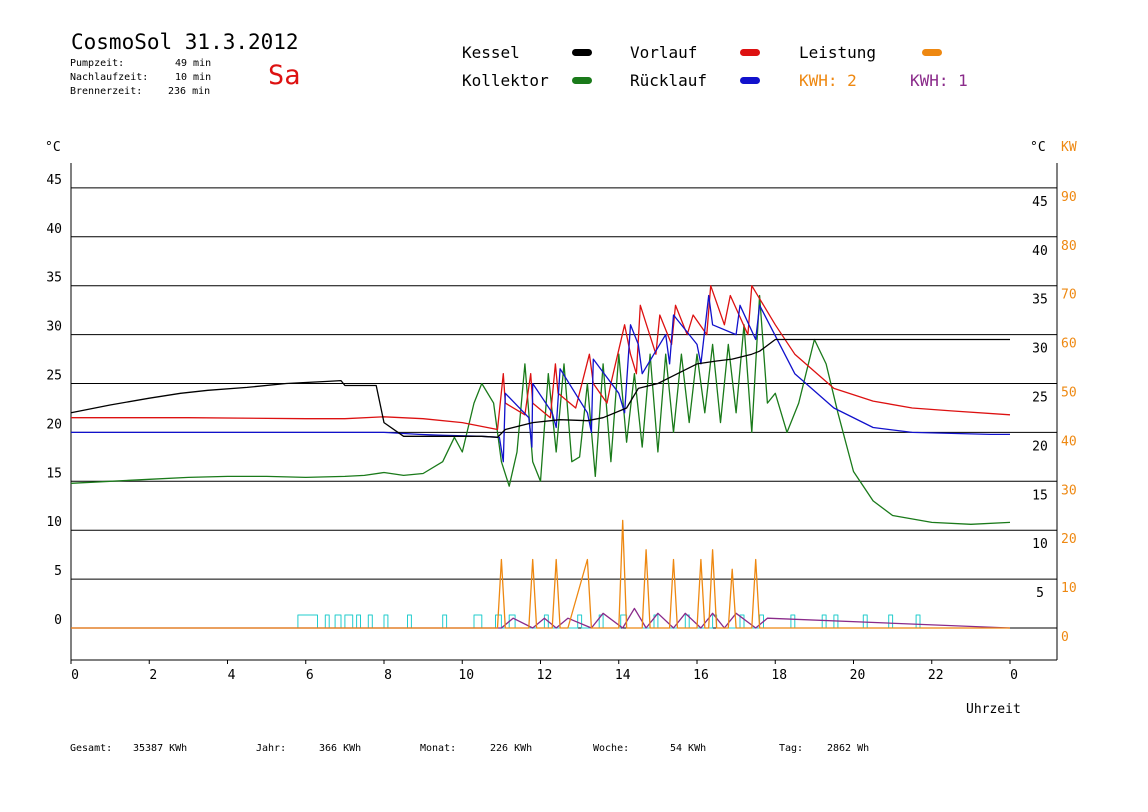  Describe the element at coordinates (750, 80) in the screenshot. I see `legend-ruecklauf-swatch` at that location.